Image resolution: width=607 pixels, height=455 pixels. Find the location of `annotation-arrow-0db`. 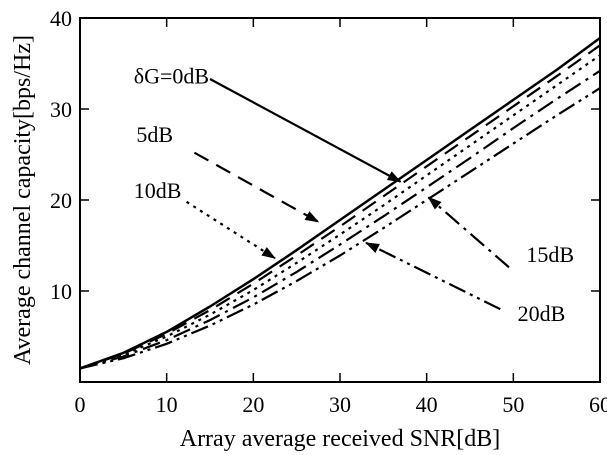

annotation-arrow-0db is located at coordinates (305, 130).